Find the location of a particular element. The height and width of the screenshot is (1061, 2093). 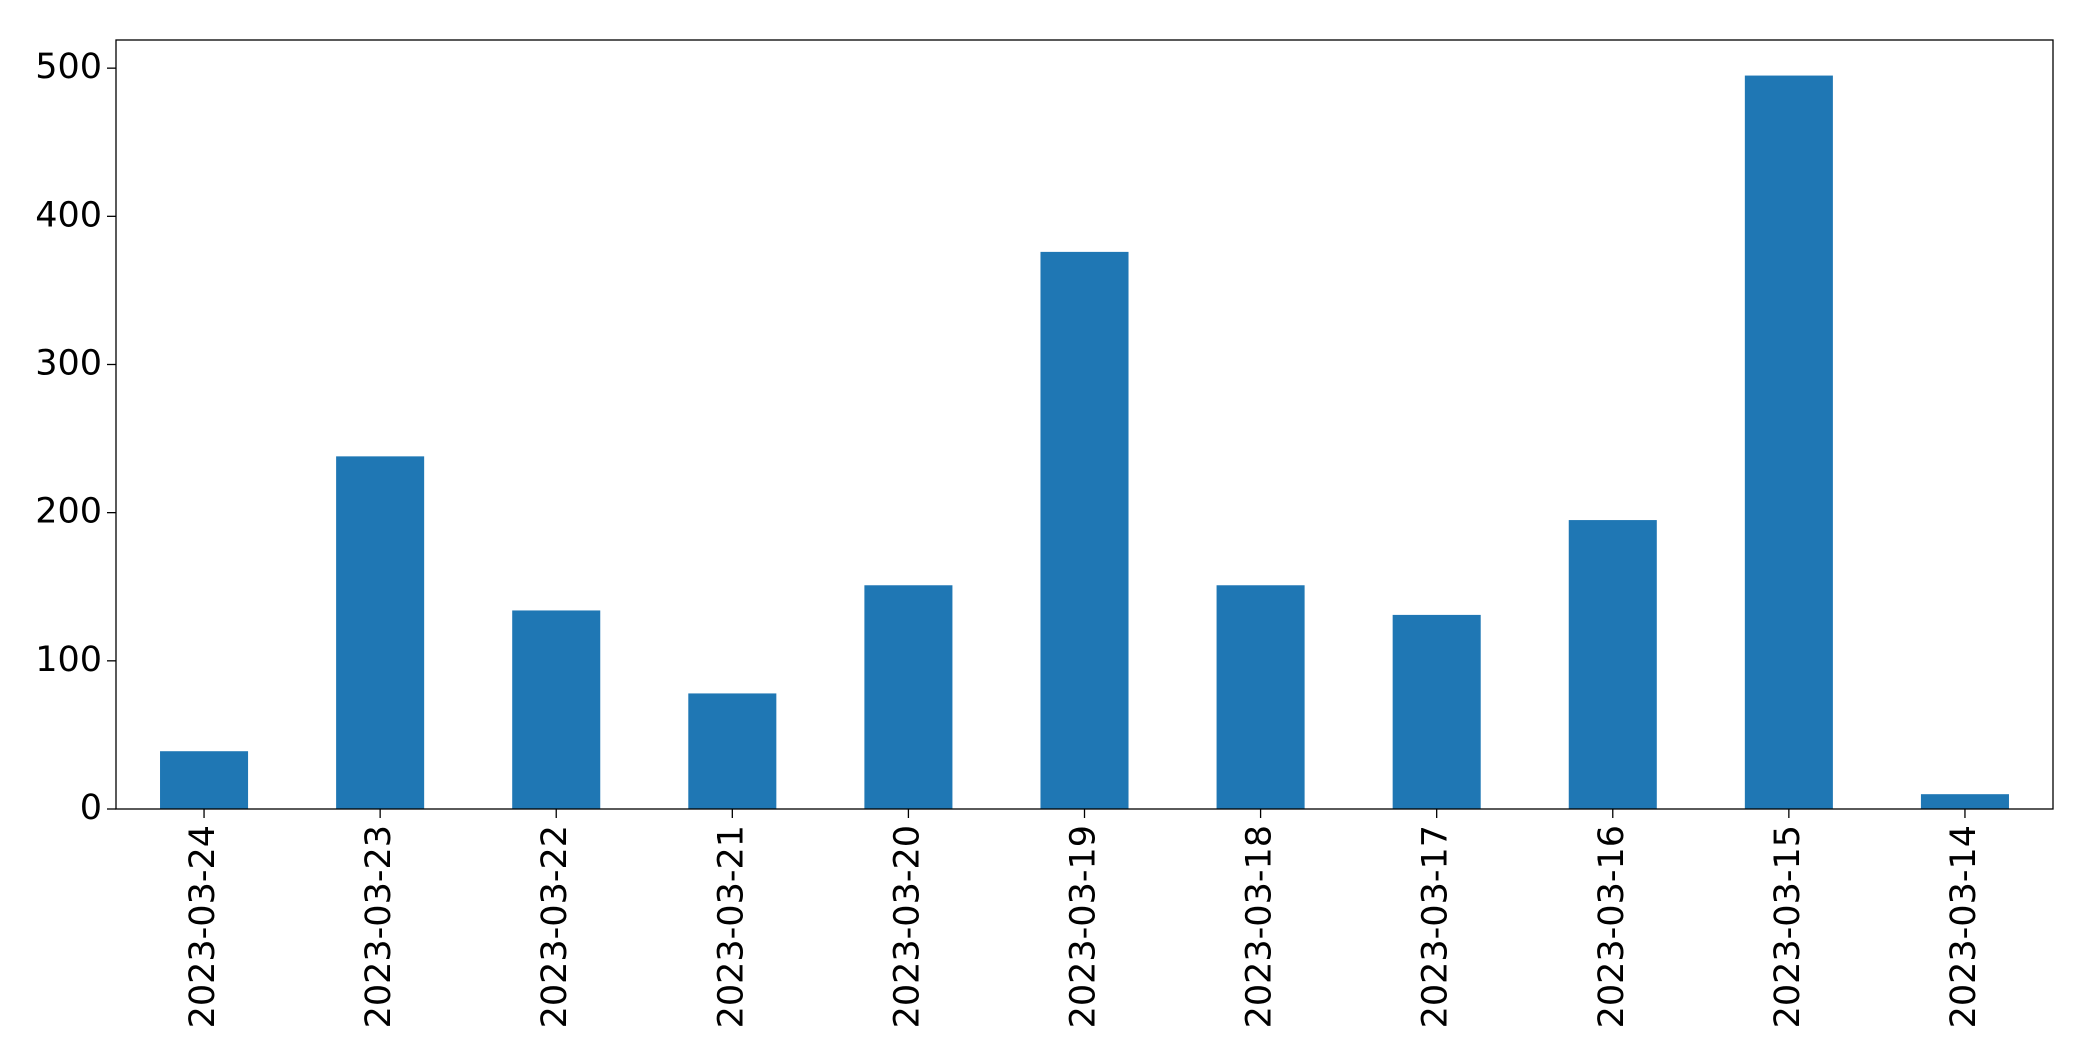

x-tick-label: 2023-03-16 is located at coordinates (1612, 926).